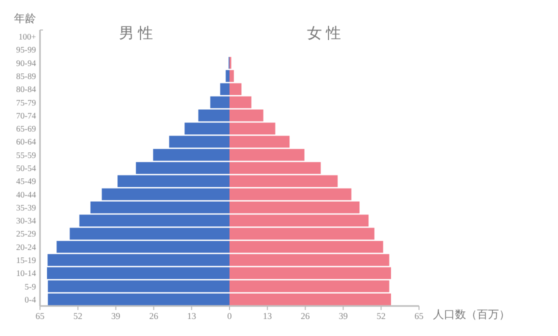 Image resolution: width=558 pixels, height=336 pixels. What do you see at coordinates (138, 33) in the screenshot?
I see `annotation: 男性` at bounding box center [138, 33].